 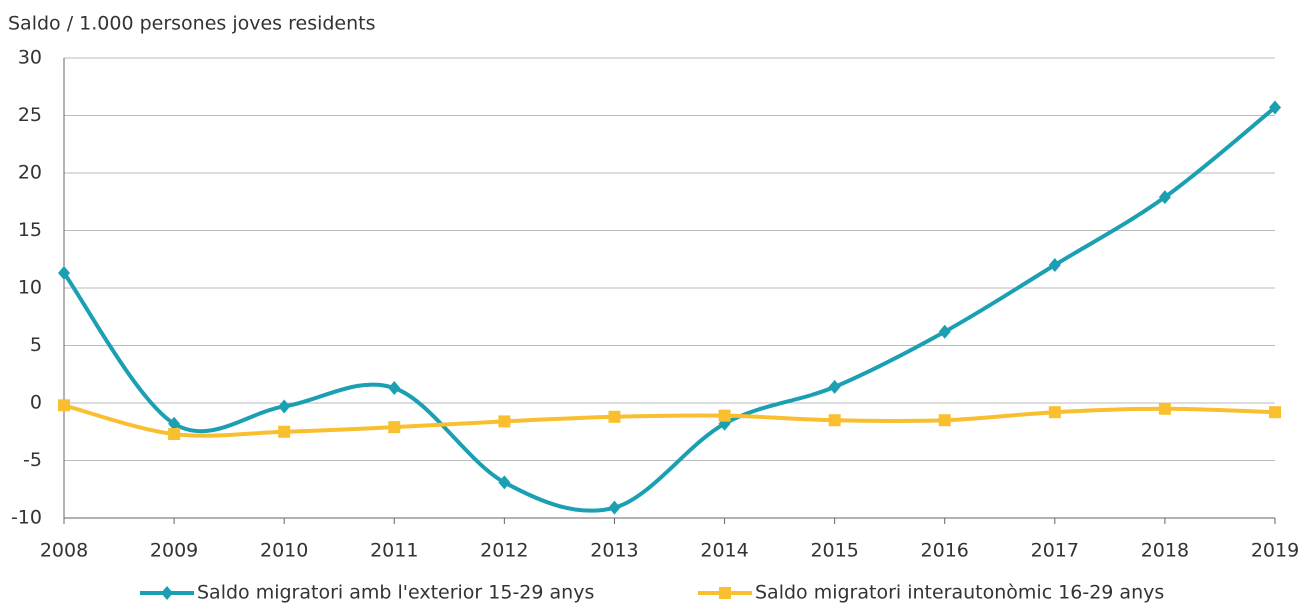 I want to click on x-tick-label: 2008, so click(x=64, y=551).